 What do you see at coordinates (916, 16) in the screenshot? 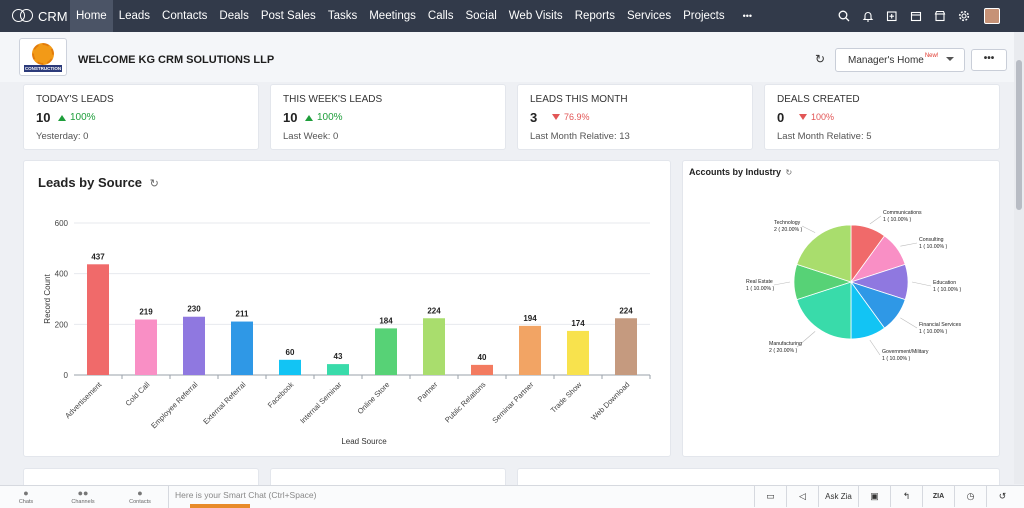
I see `calendar-icon` at bounding box center [916, 16].